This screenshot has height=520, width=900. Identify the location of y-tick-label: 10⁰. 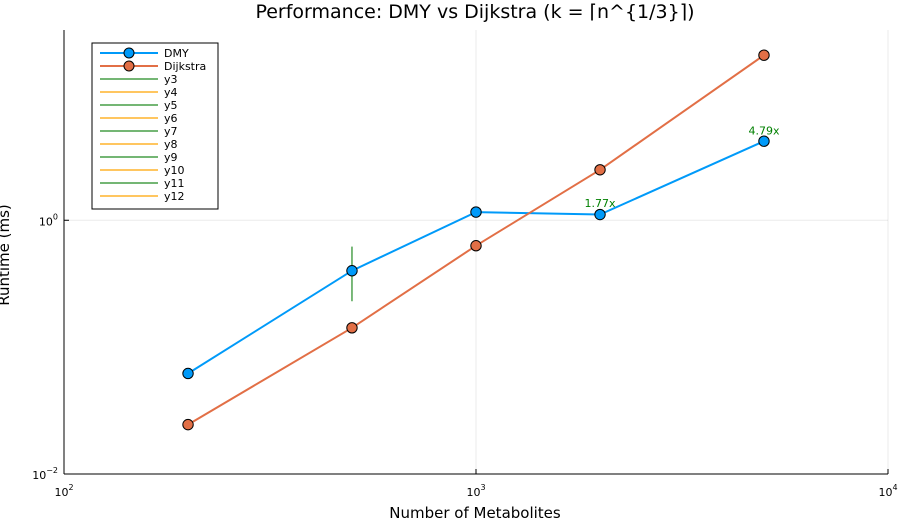
(48, 220).